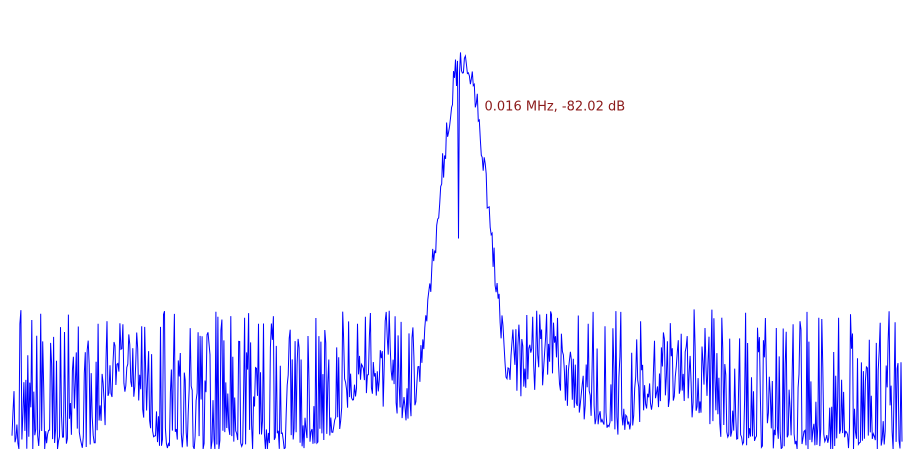  What do you see at coordinates (555, 106) in the screenshot?
I see `marker-label: 0.016 MHz, -82.02 dB` at bounding box center [555, 106].